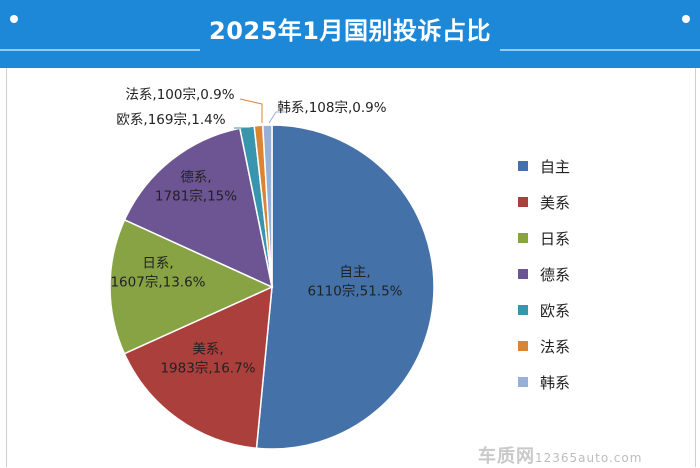 Image resolution: width=700 pixels, height=468 pixels. I want to click on legend-label: 德系, so click(555, 274).